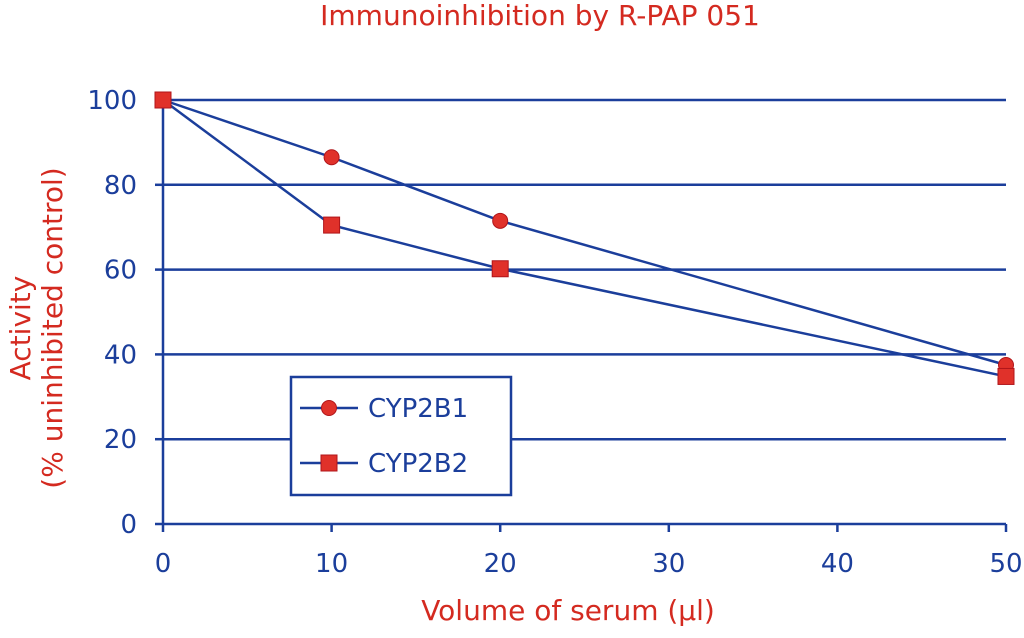  I want to click on y-axis-title: Activity (% uninhibited control), so click(36, 327).